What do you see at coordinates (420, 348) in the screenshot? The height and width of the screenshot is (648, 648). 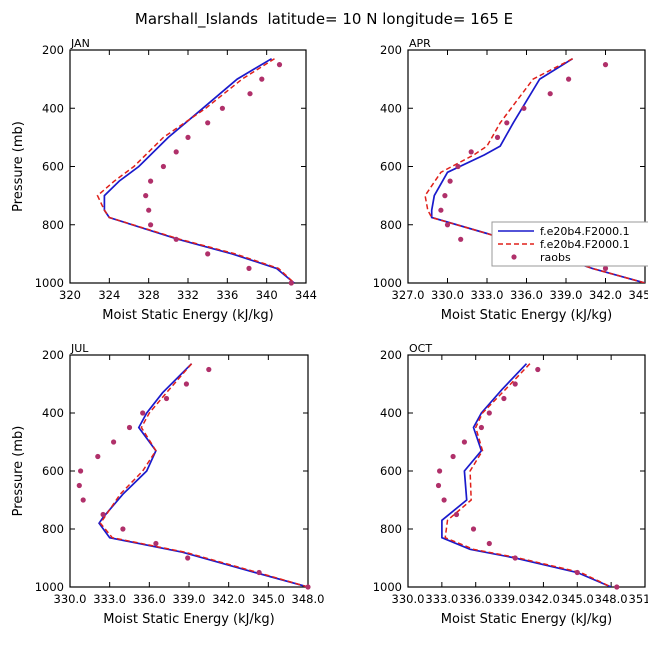 I see `panel-label: OCT` at bounding box center [420, 348].